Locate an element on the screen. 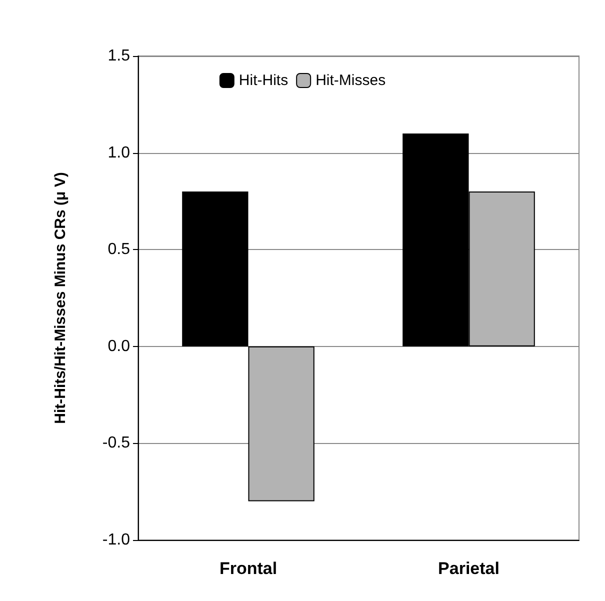 The image size is (605, 601). x-tick-label: Frontal is located at coordinates (248, 568).